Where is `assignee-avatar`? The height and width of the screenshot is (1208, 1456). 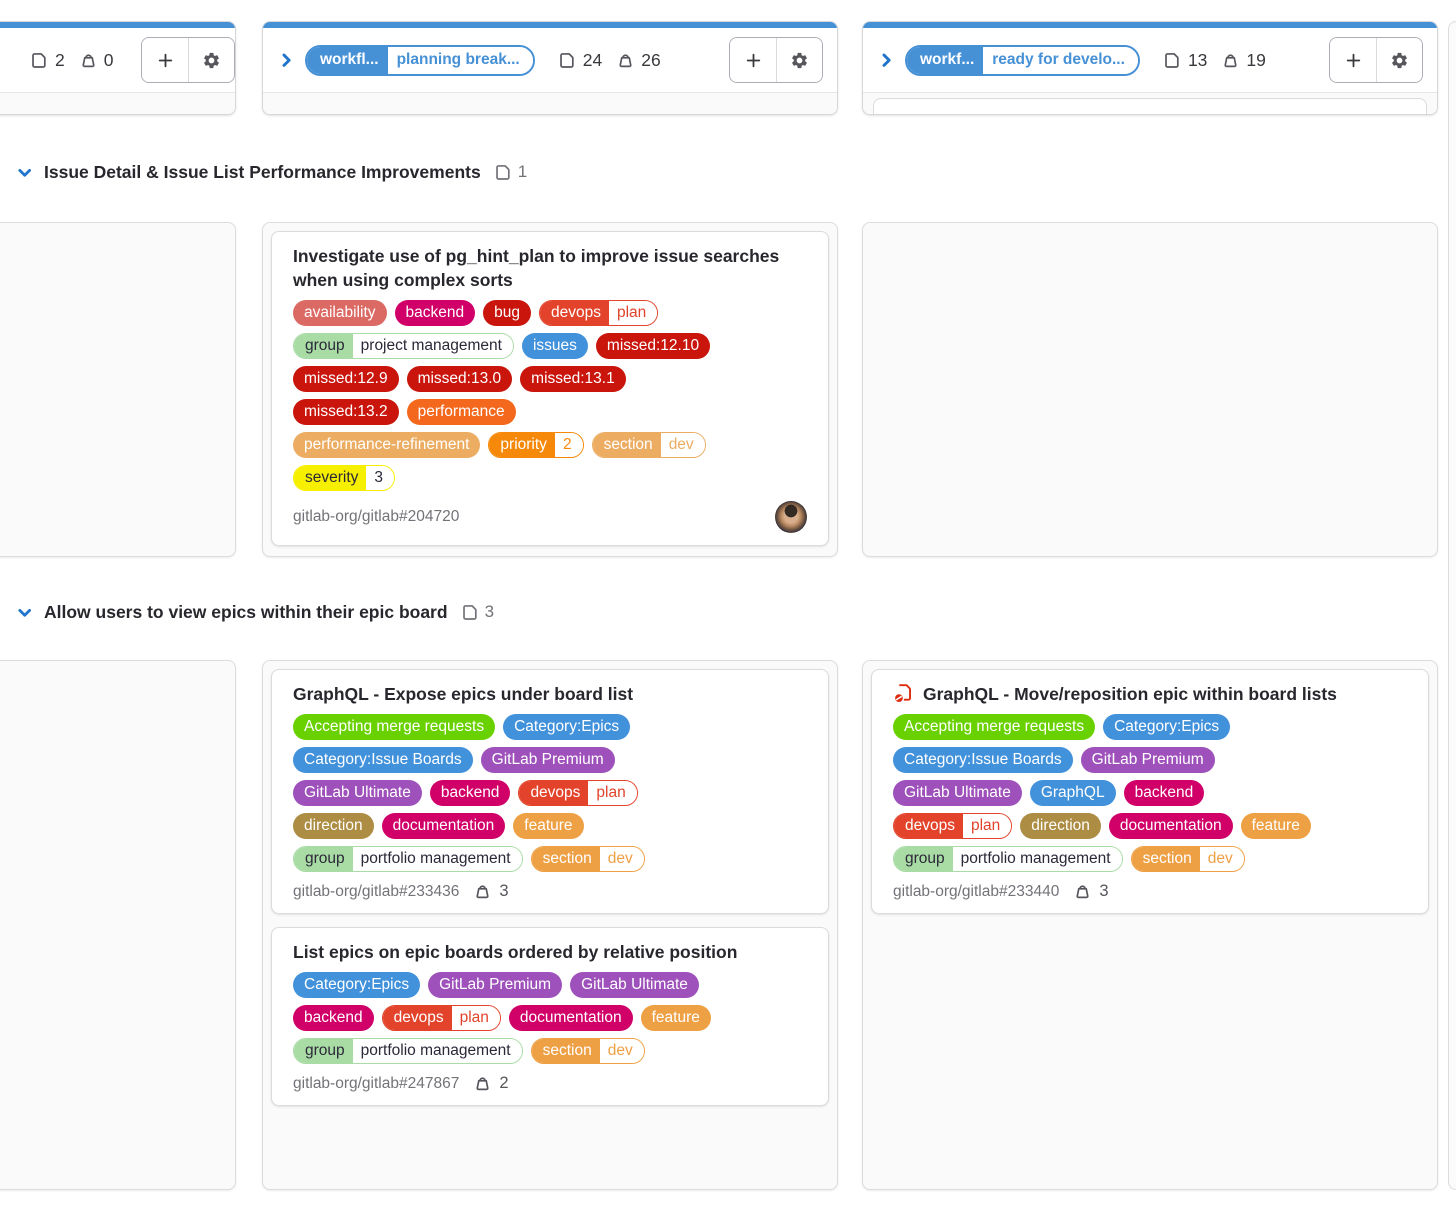
assignee-avatar is located at coordinates (791, 517).